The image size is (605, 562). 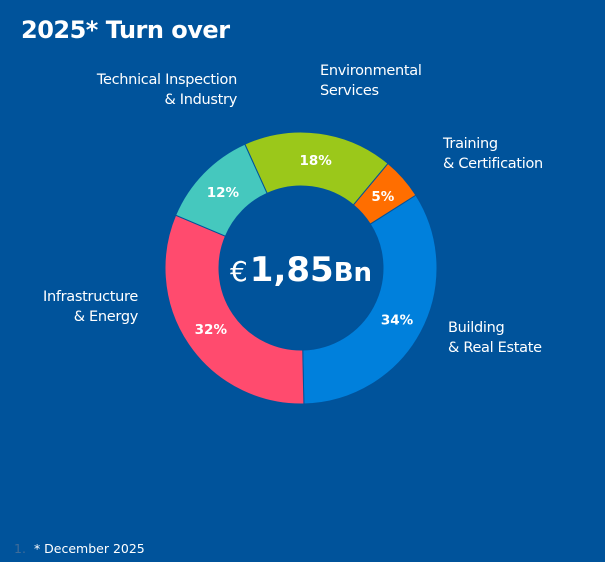 What do you see at coordinates (493, 154) in the screenshot?
I see `legend-label-training: Training & Certification` at bounding box center [493, 154].